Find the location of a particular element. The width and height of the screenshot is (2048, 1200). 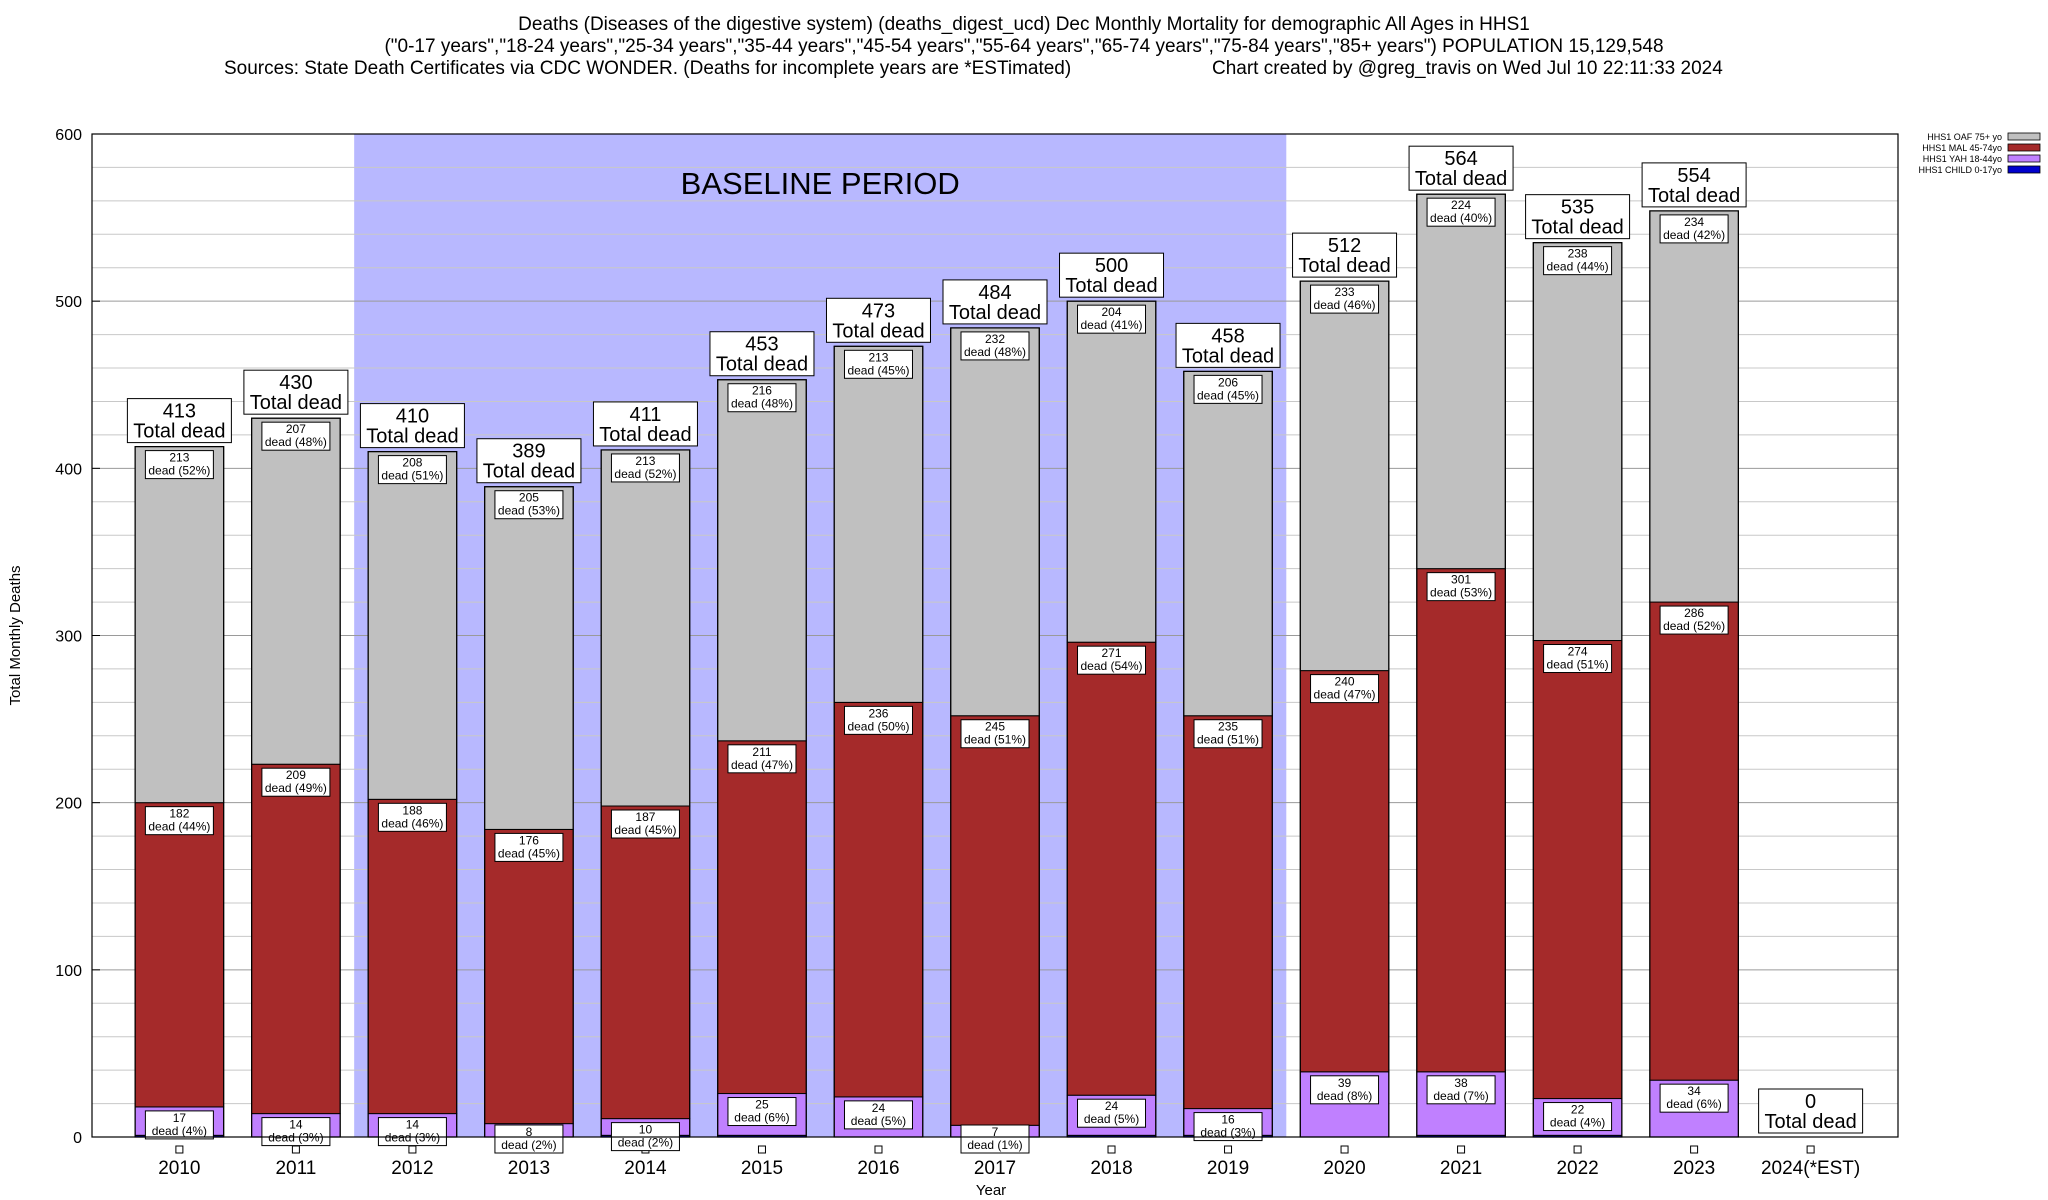

segment-label-count: 274 is located at coordinates (1578, 652).